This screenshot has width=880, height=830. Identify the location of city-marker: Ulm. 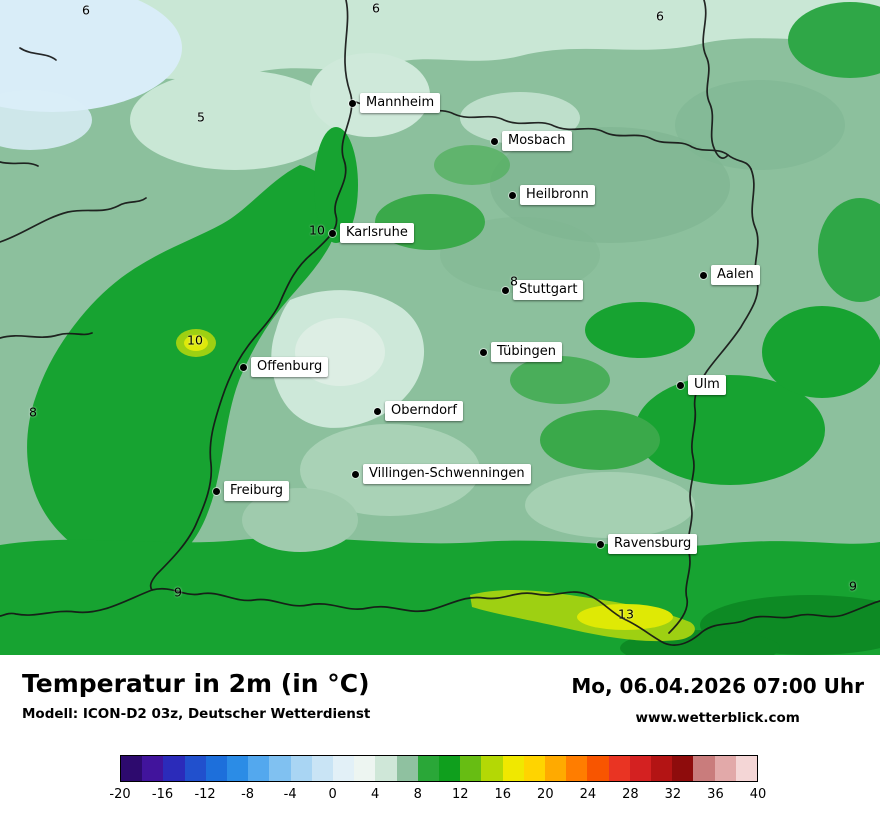
(701, 385).